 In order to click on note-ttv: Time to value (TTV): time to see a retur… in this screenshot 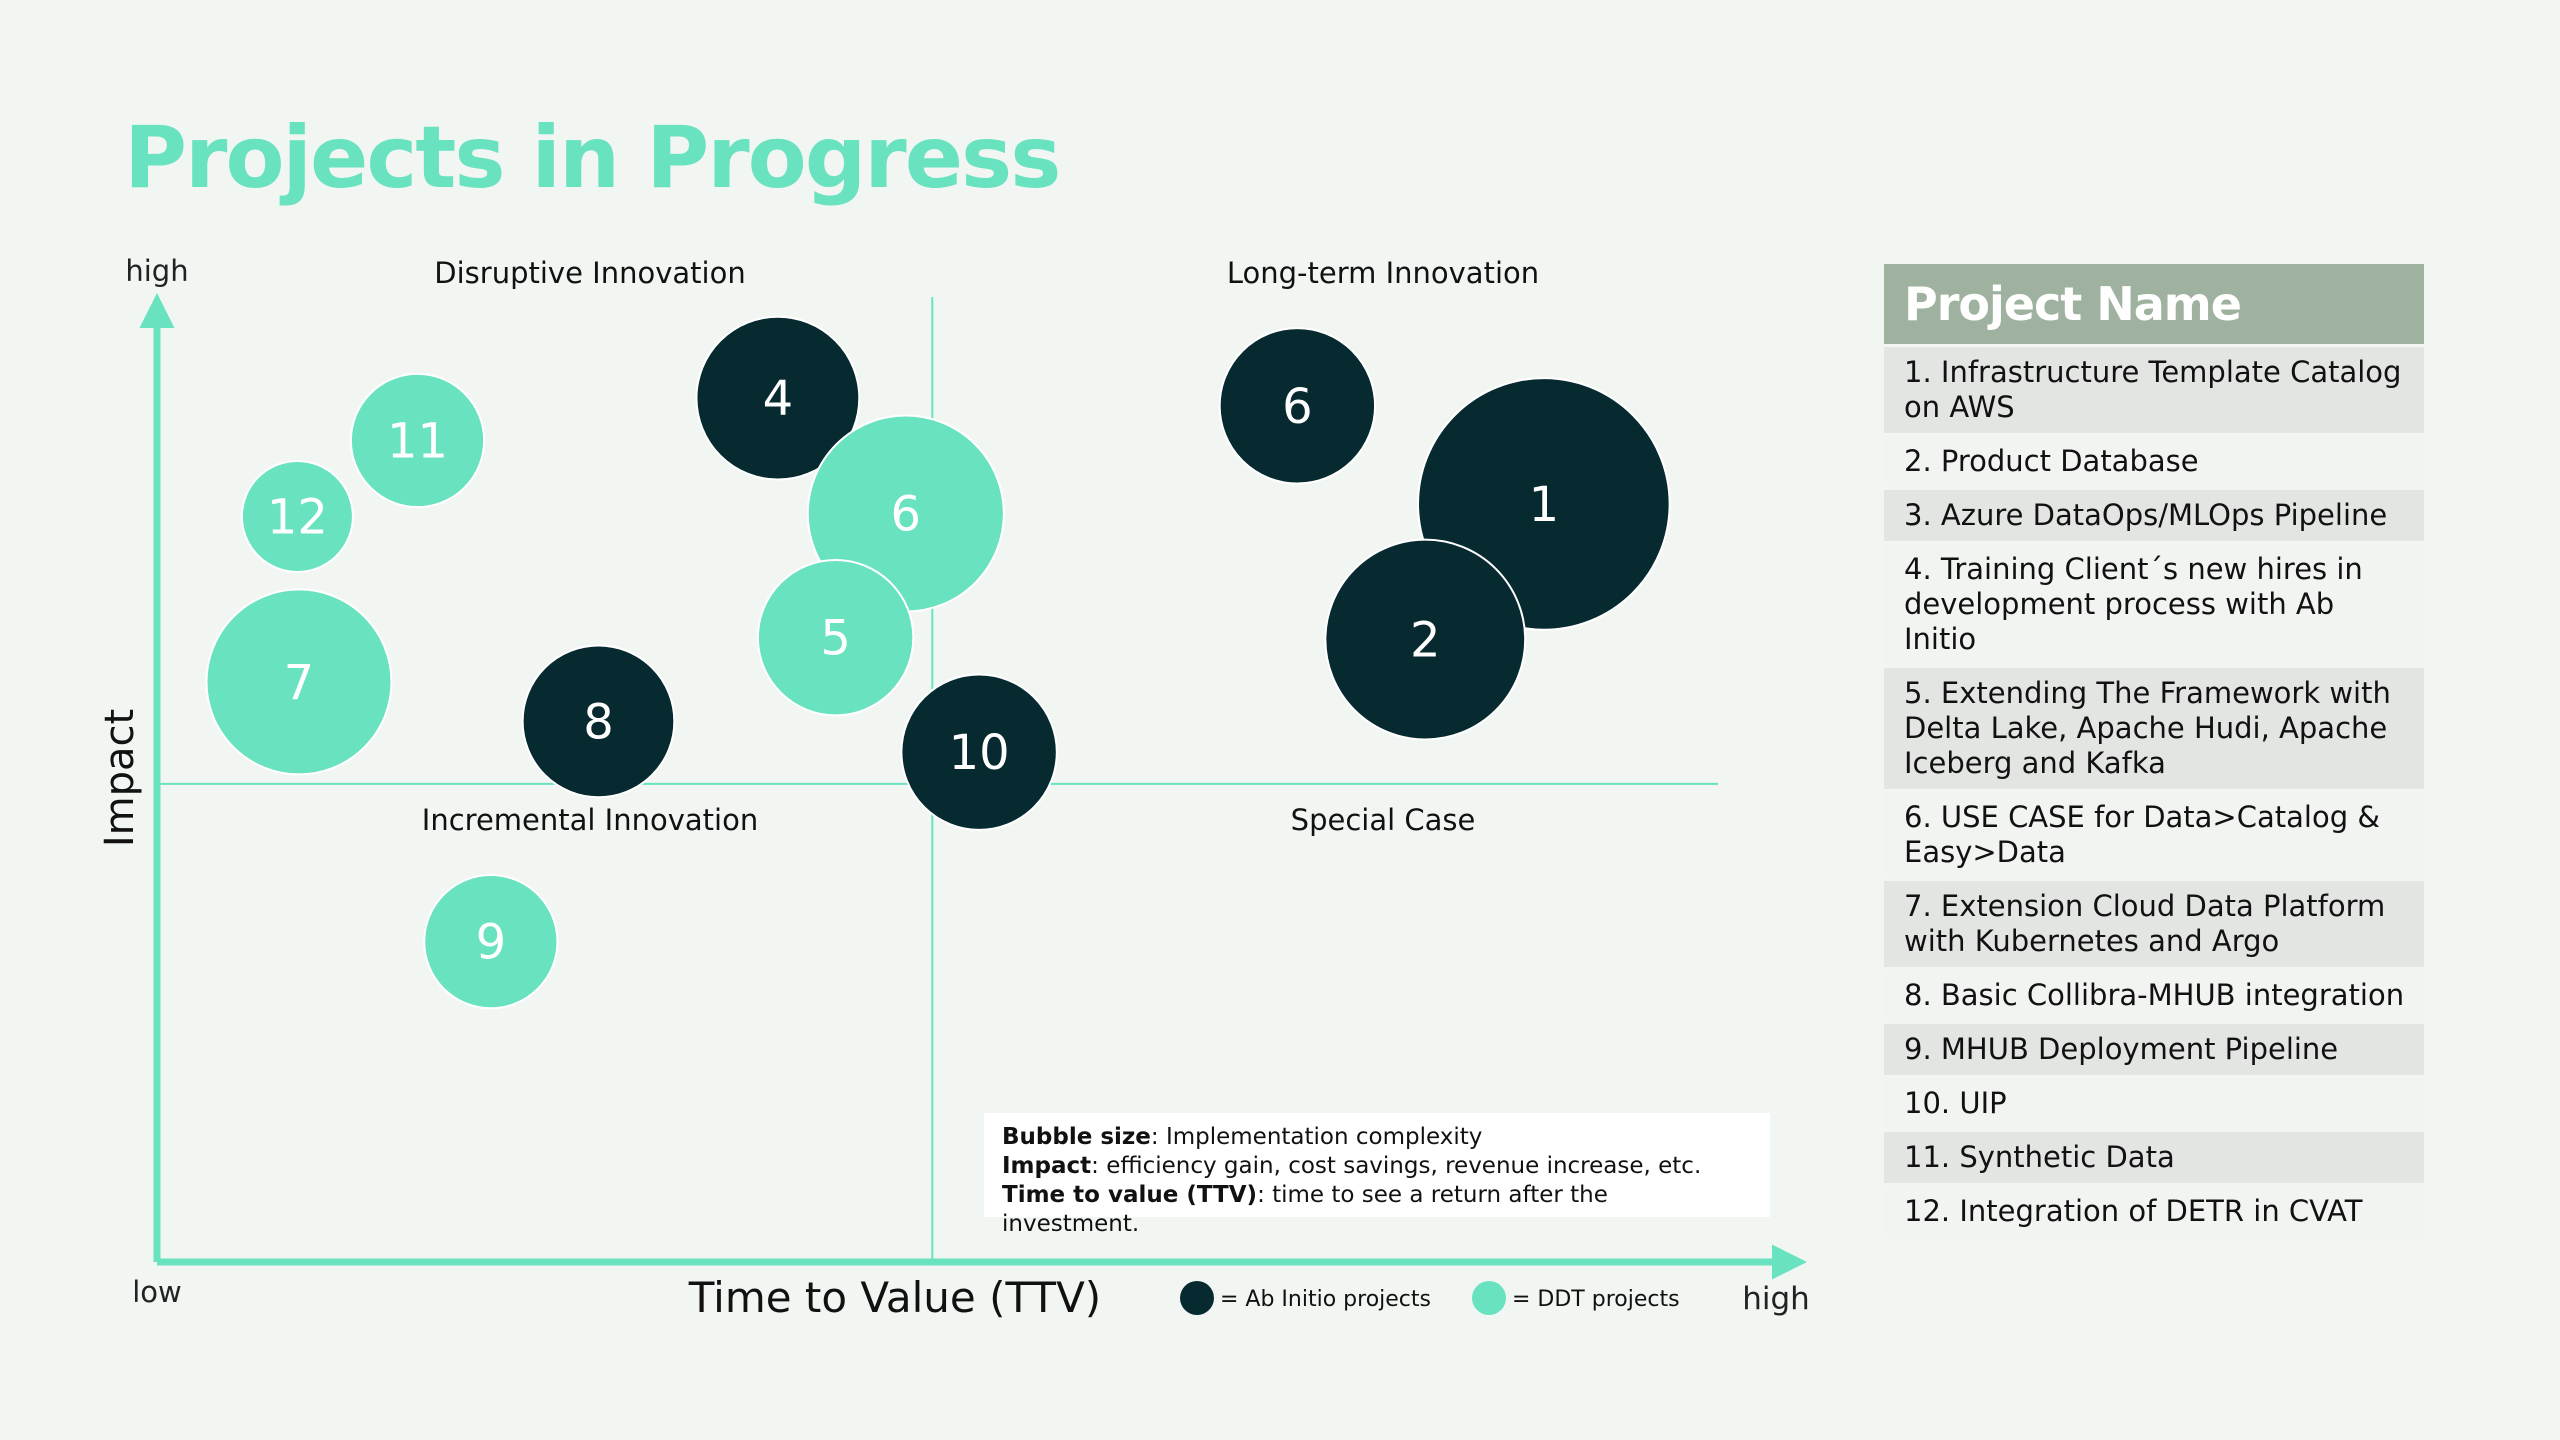, I will do `click(1377, 1210)`.